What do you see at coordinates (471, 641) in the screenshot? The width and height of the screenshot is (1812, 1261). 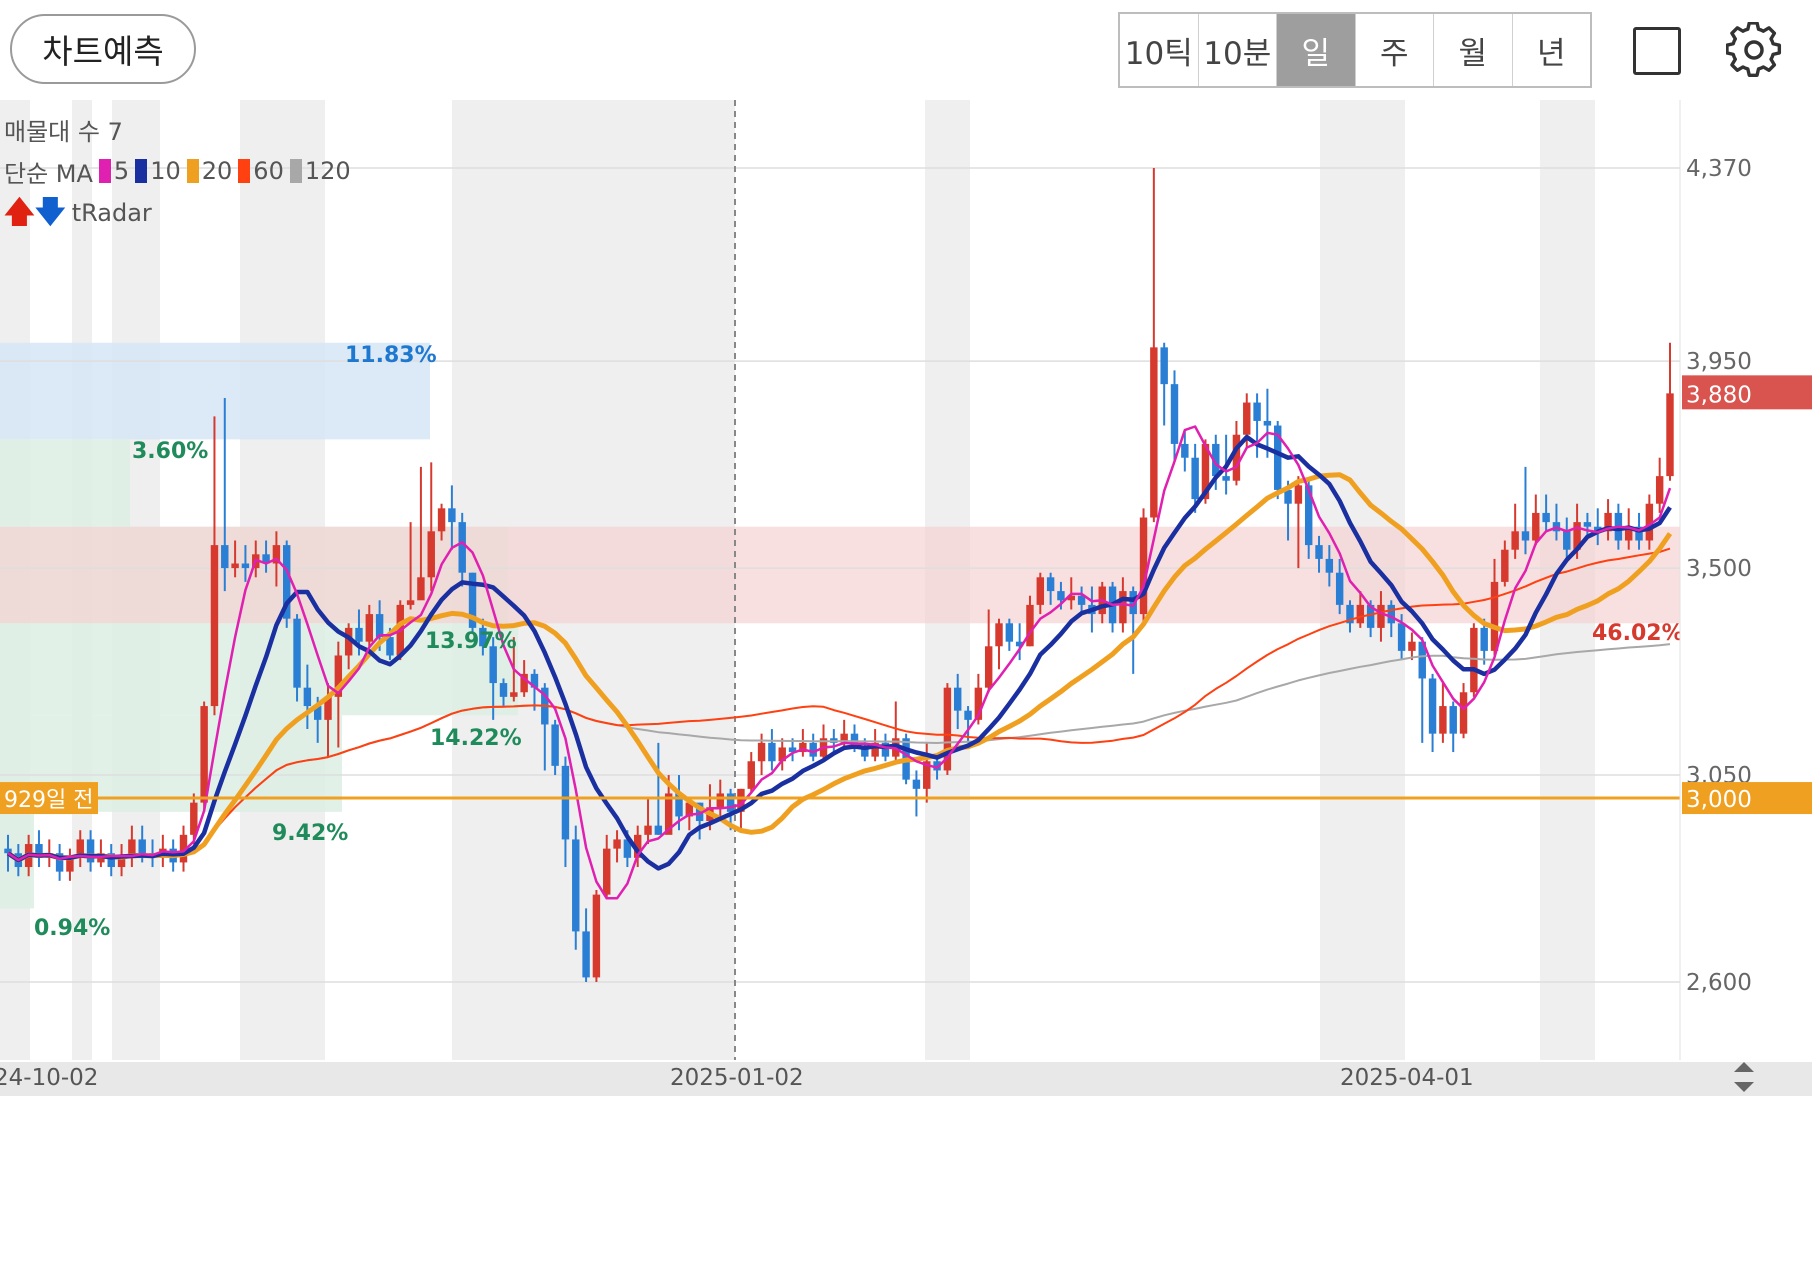 I see `volume-profile-percent: 13.97%` at bounding box center [471, 641].